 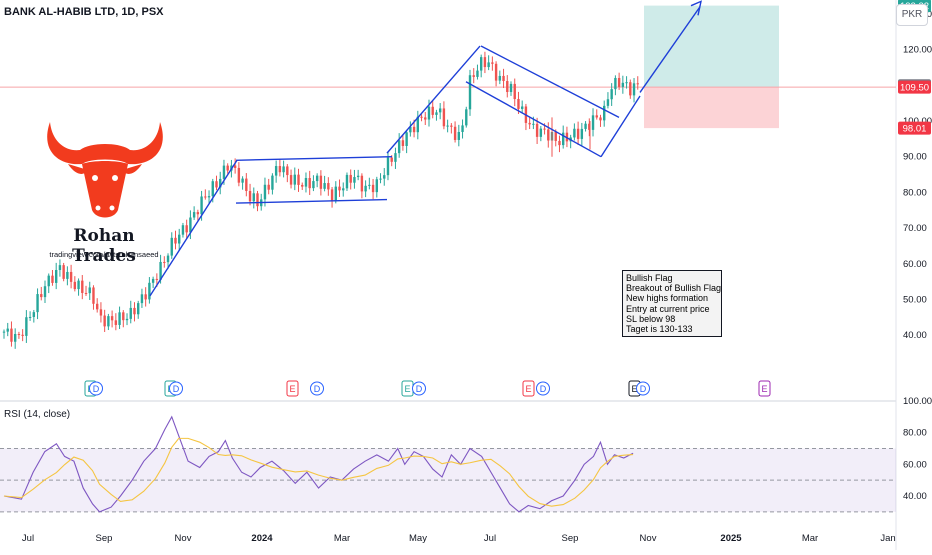 What do you see at coordinates (915, 128) in the screenshot?
I see `price-label-text: 98.01` at bounding box center [915, 128].